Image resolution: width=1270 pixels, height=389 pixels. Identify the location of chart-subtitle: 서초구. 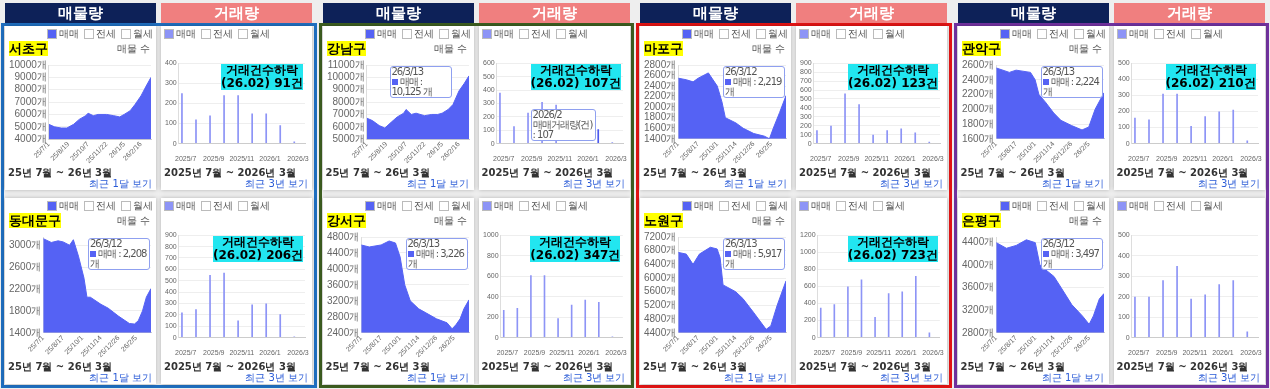
(28, 48).